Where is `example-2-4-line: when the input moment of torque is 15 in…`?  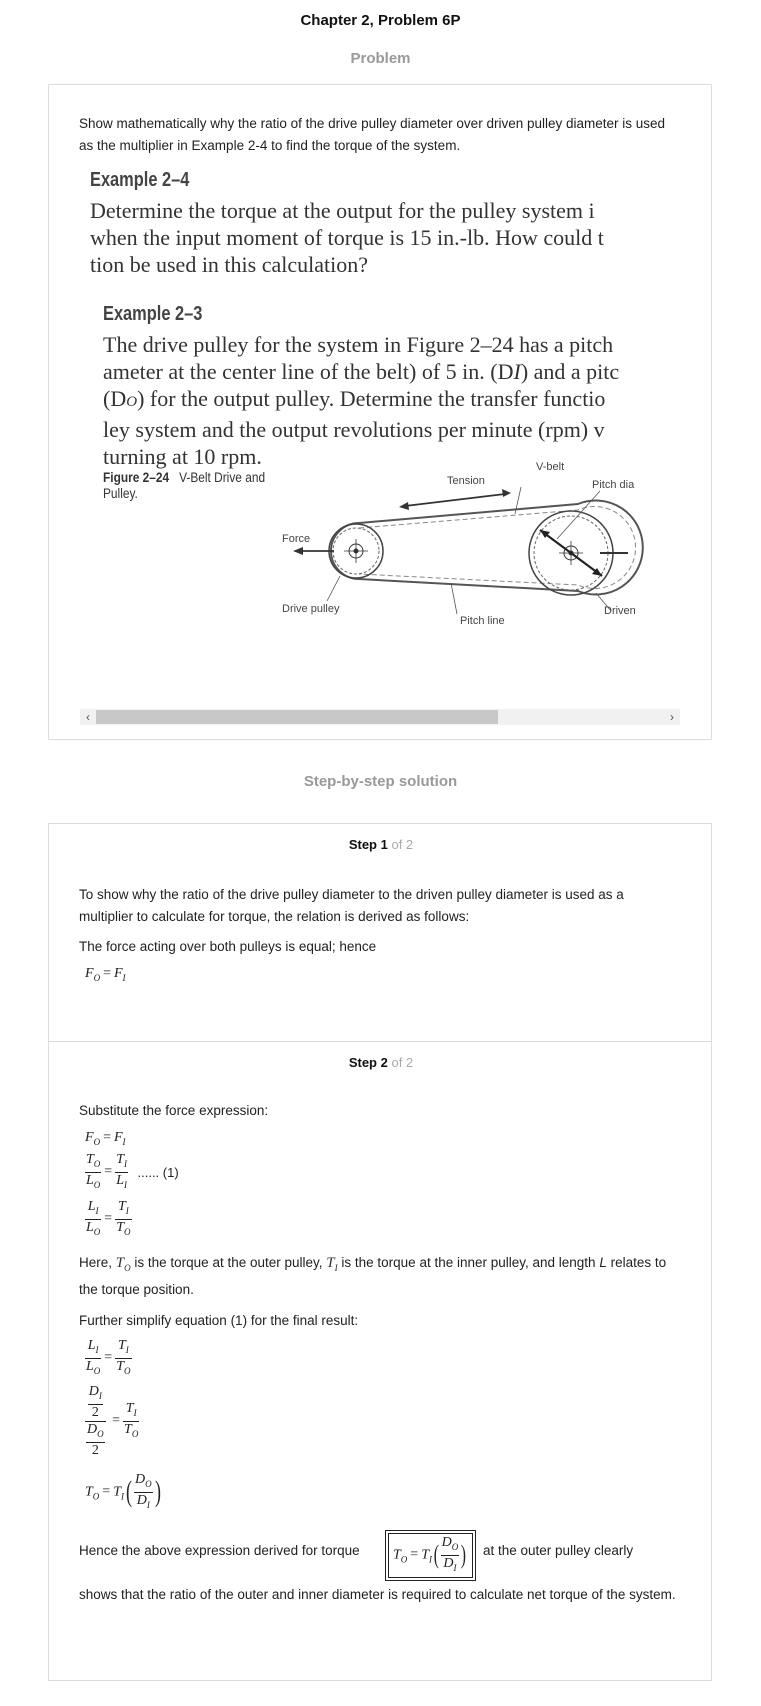 example-2-4-line: when the input moment of torque is 15 in… is located at coordinates (347, 237).